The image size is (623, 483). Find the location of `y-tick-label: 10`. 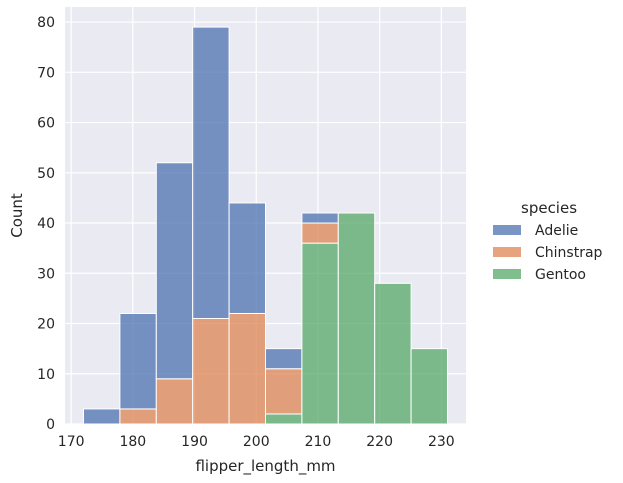

y-tick-label: 10 is located at coordinates (46, 375).